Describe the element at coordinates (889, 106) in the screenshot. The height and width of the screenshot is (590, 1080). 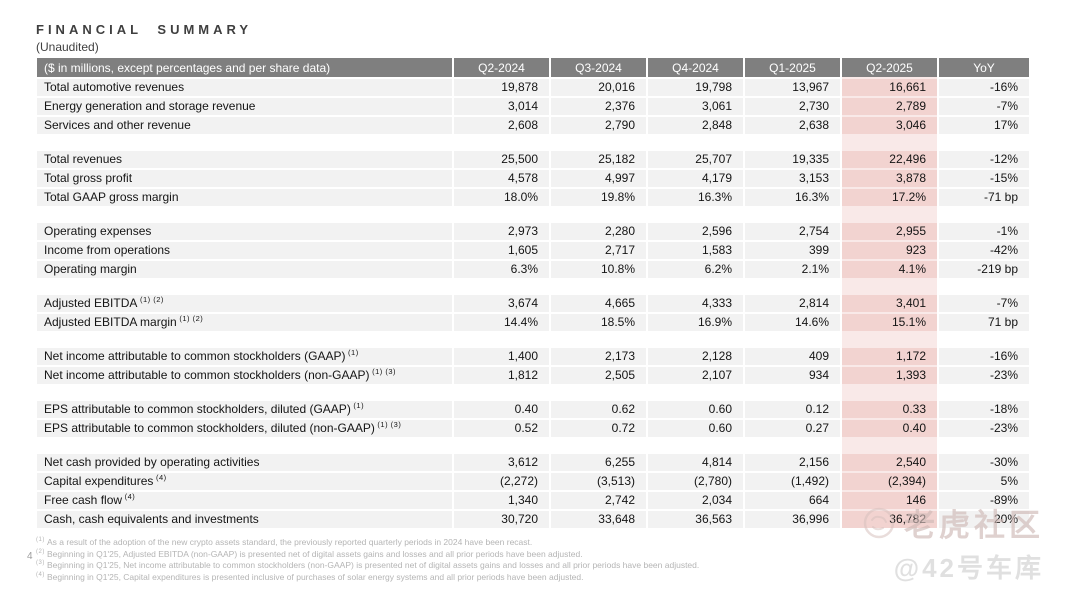
I see `cell-value: 2,789` at that location.